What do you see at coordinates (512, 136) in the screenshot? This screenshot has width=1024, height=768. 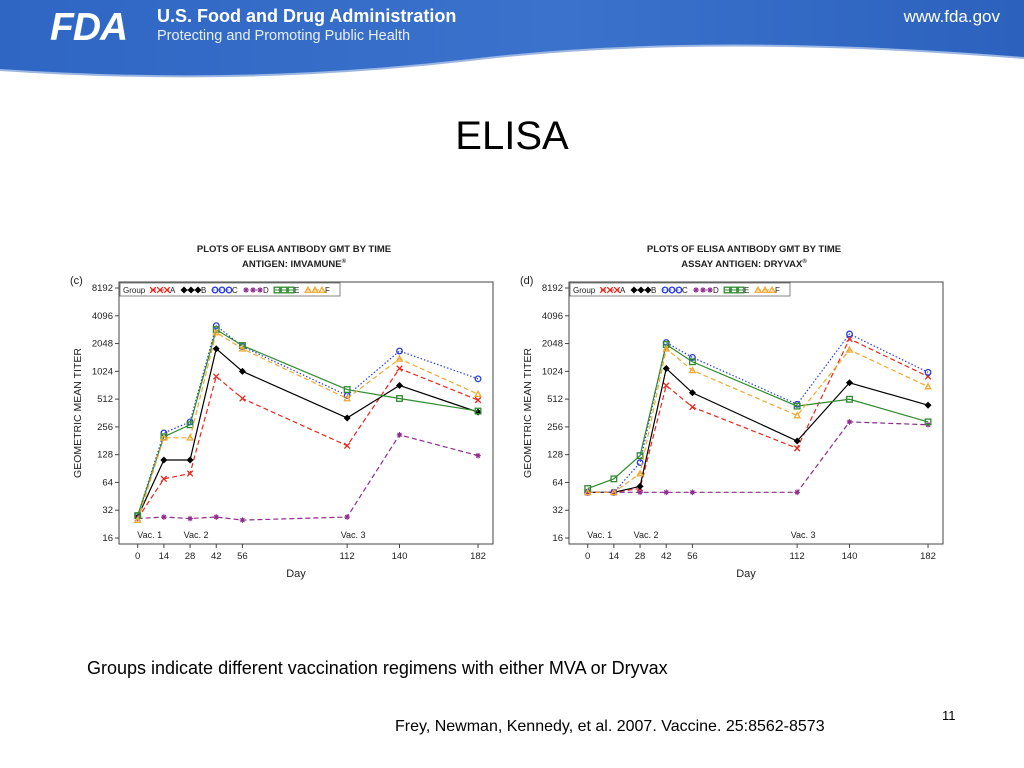 I see `slide-title: ELISA` at bounding box center [512, 136].